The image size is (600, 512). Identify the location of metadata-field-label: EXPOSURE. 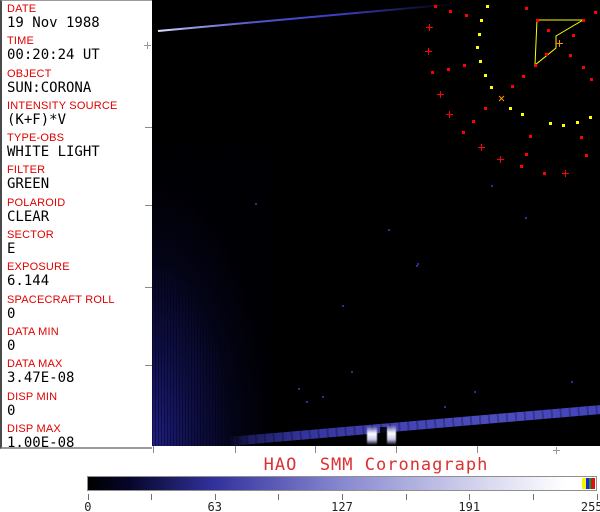
(38, 267).